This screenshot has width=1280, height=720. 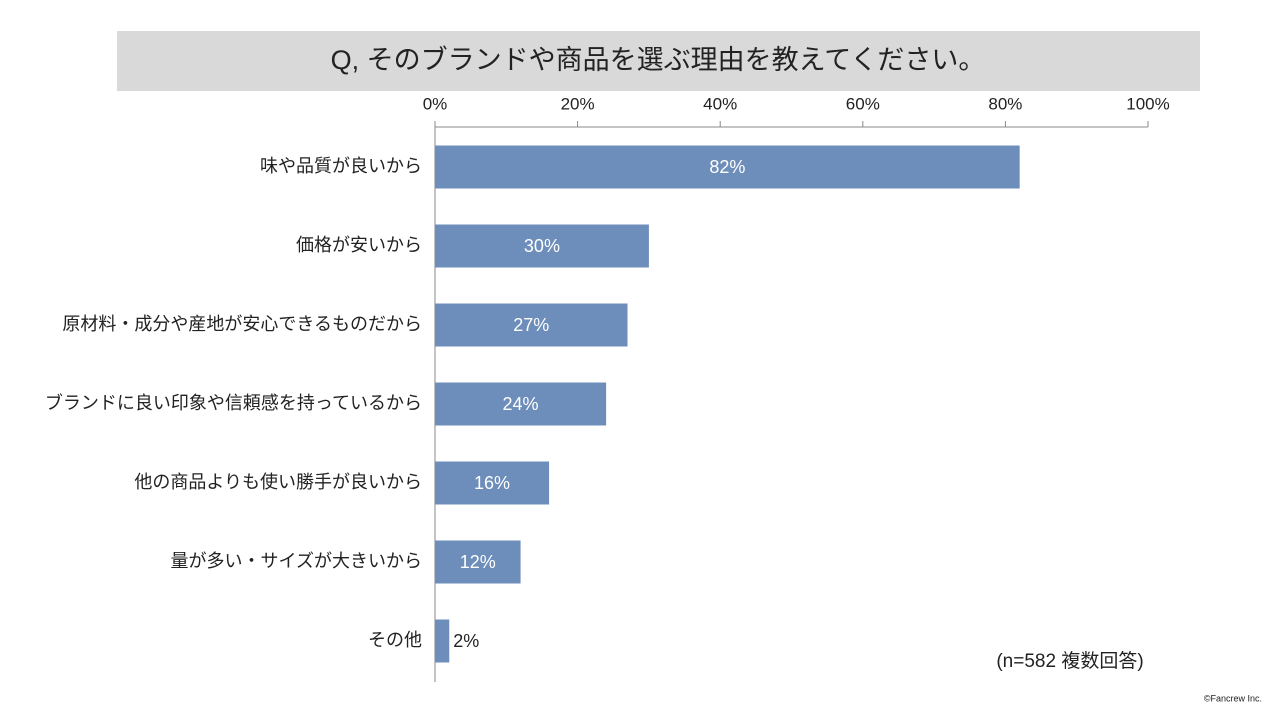 I want to click on credit: ©Fancrew Inc., so click(x=1233, y=698).